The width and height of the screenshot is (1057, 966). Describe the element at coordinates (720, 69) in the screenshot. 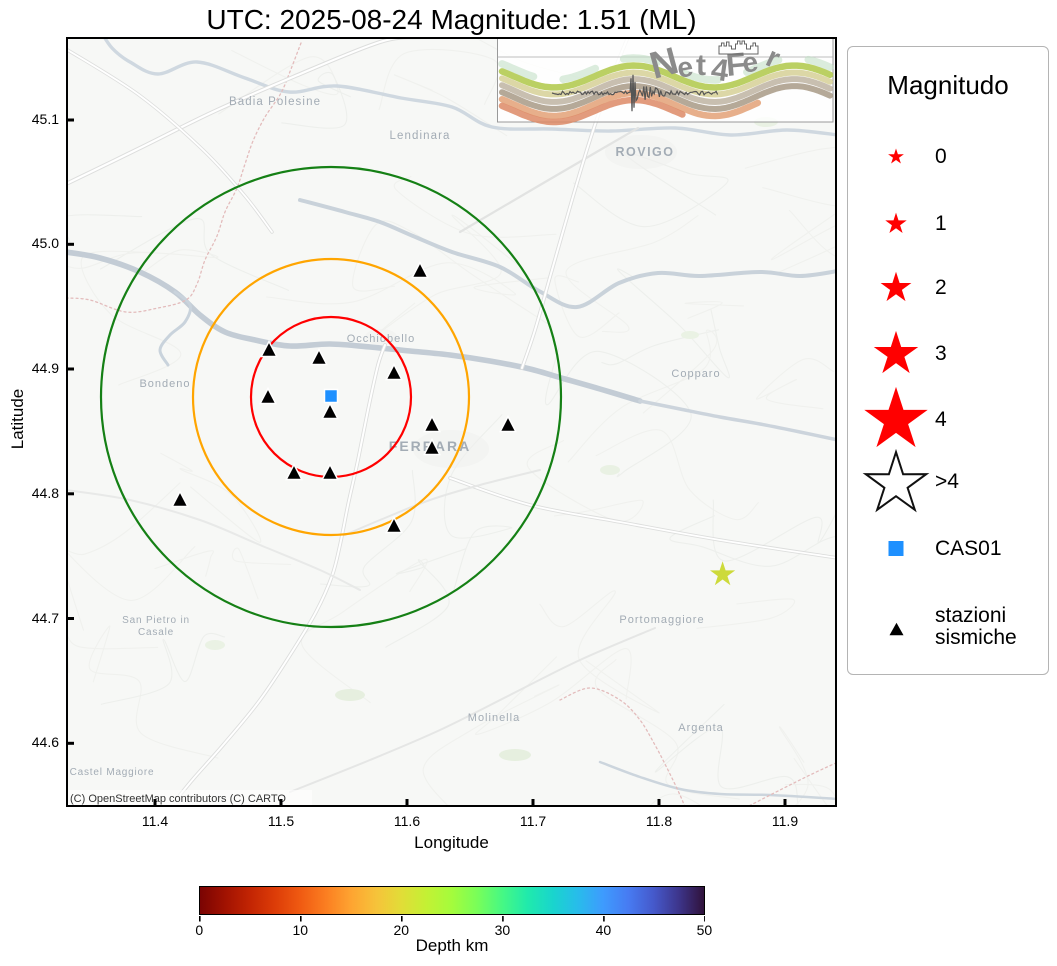

I see `svg-text: 4` at that location.